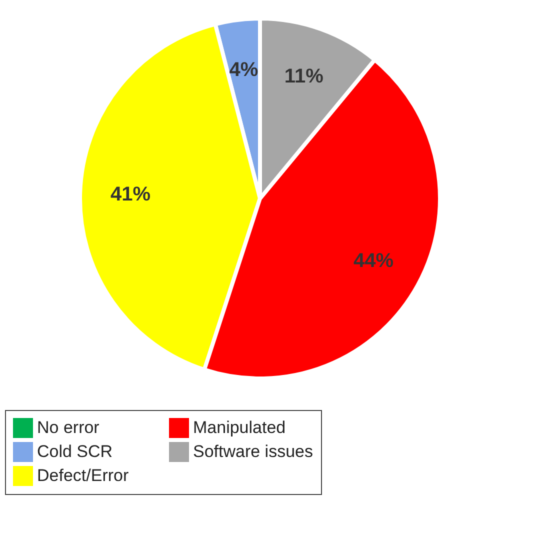  Describe the element at coordinates (304, 77) in the screenshot. I see `data-label: 11%` at that location.